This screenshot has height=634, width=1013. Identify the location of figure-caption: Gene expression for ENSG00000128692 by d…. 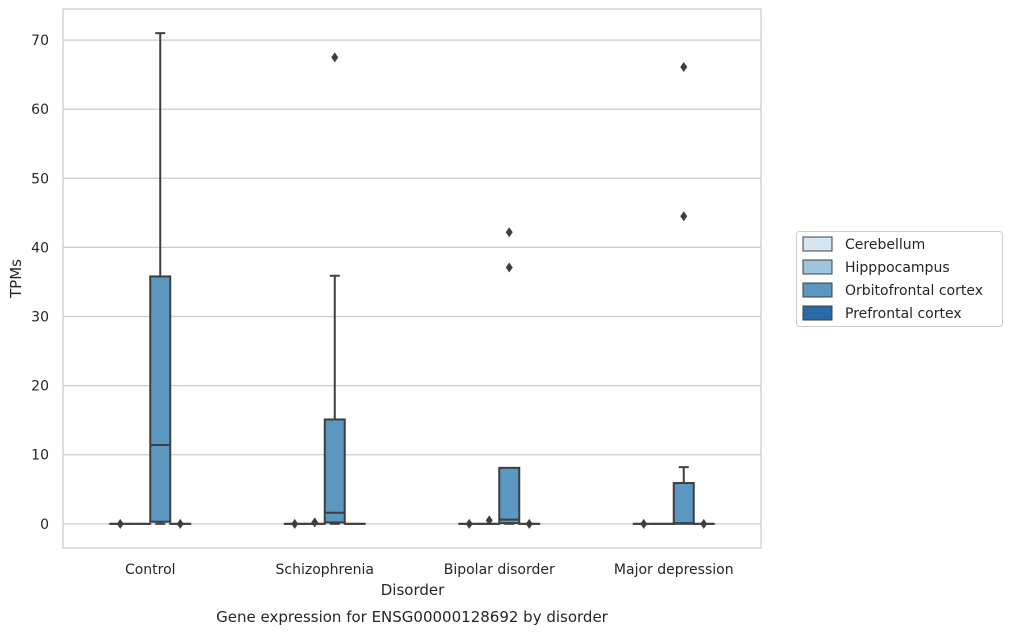
(412, 617).